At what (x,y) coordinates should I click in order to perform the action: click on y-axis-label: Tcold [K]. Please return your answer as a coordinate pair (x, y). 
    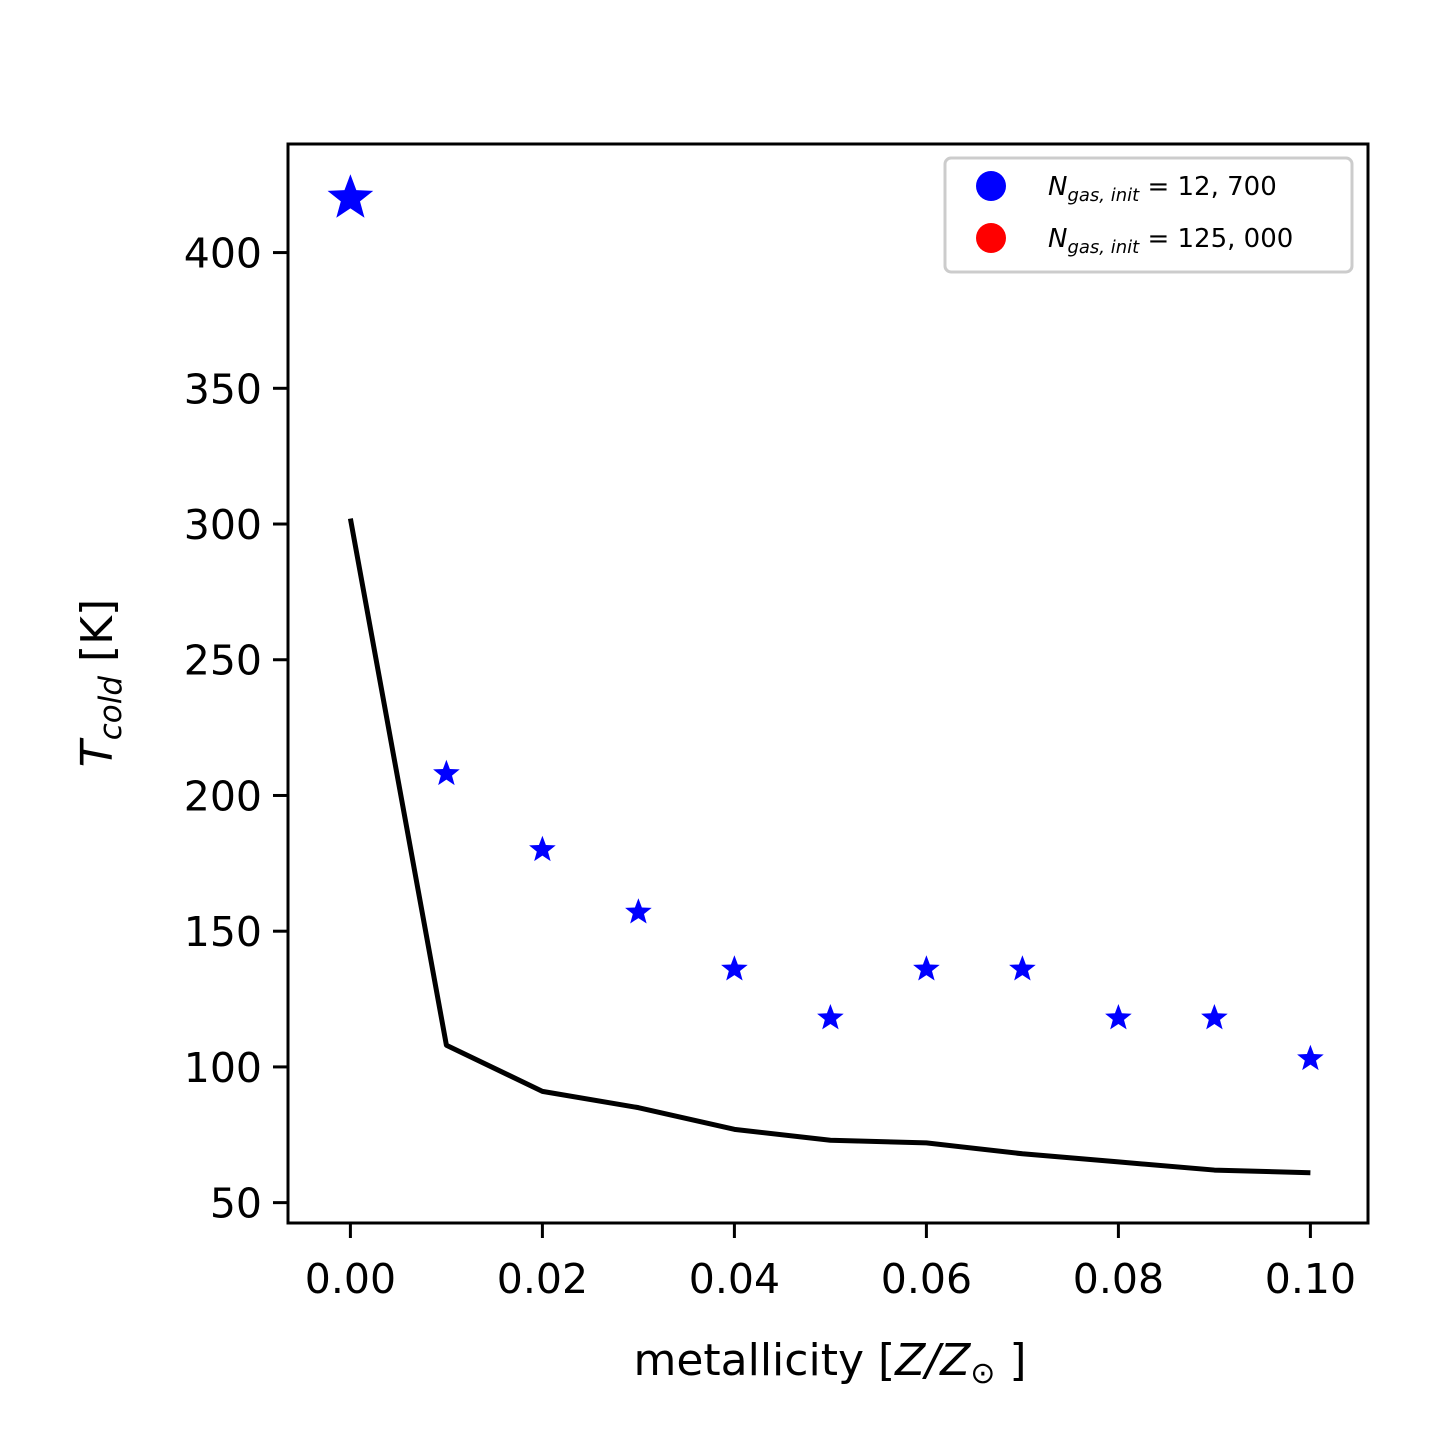
    Looking at the image, I should click on (100, 683).